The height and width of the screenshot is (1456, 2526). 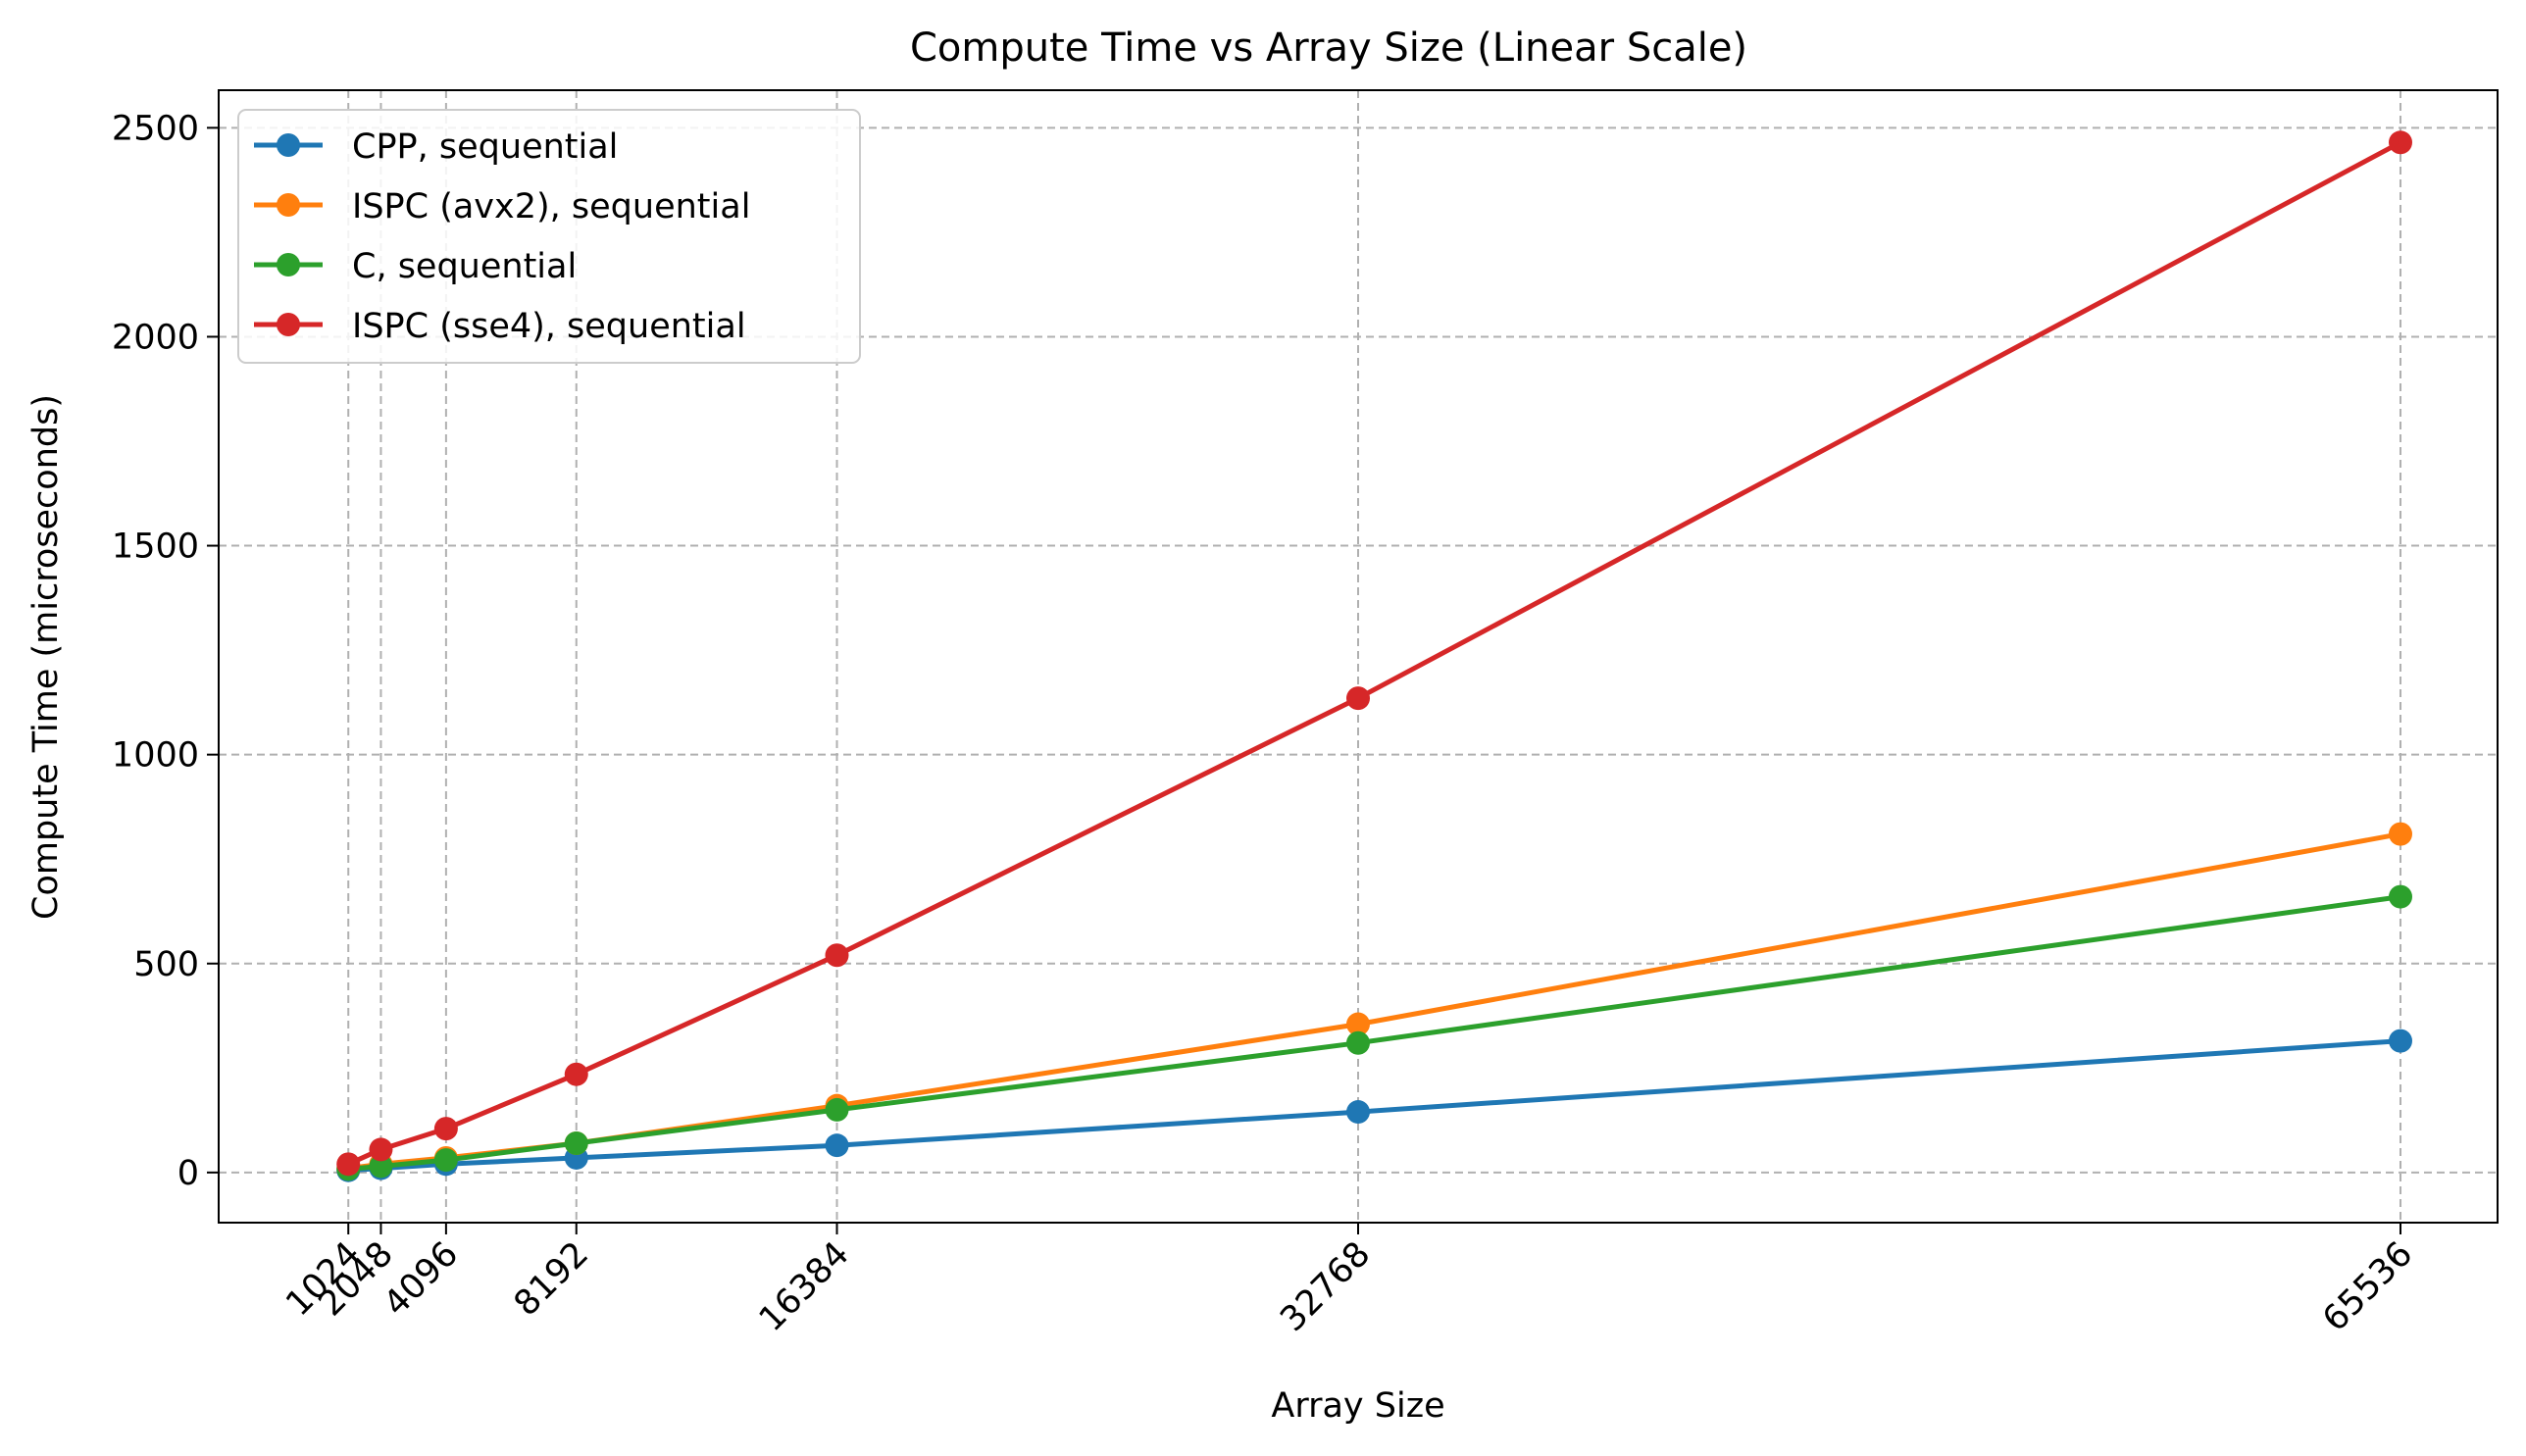 I want to click on legend-item: CPP, sequential, so click(x=436, y=147).